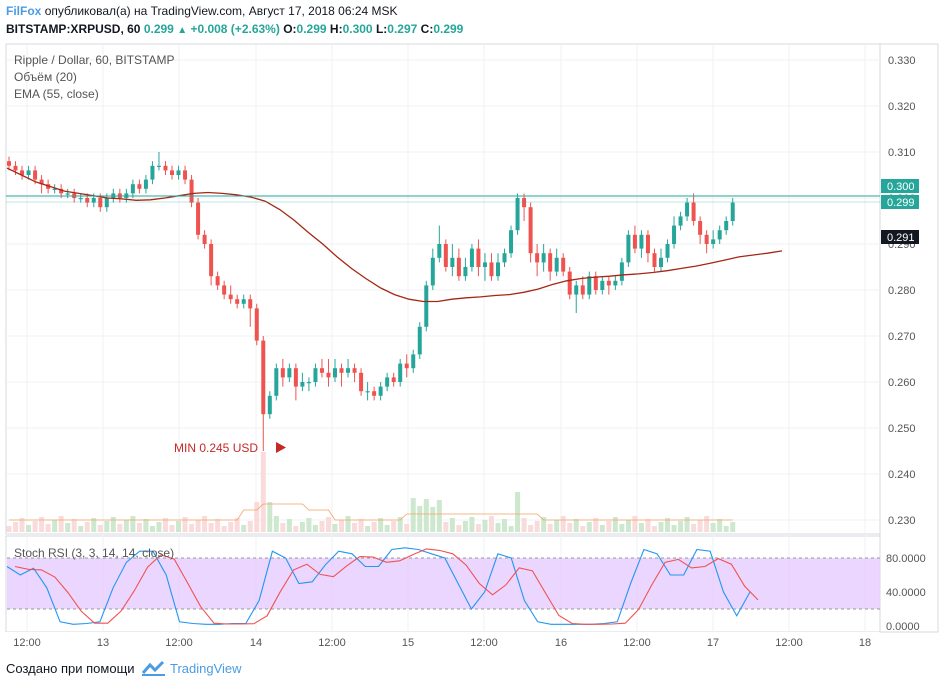 Image resolution: width=939 pixels, height=688 pixels. What do you see at coordinates (24, 11) in the screenshot?
I see `author-link: FilFox` at bounding box center [24, 11].